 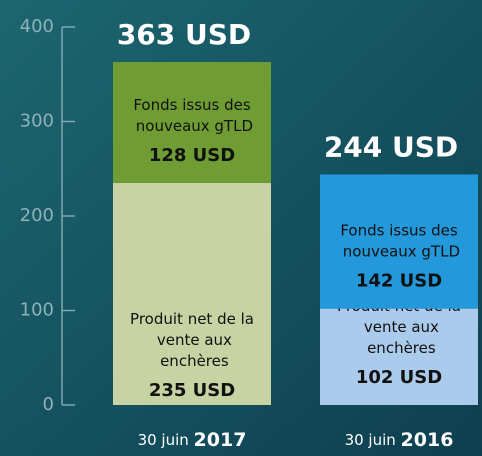 I want to click on y-tick-label: 300, so click(x=37, y=121).